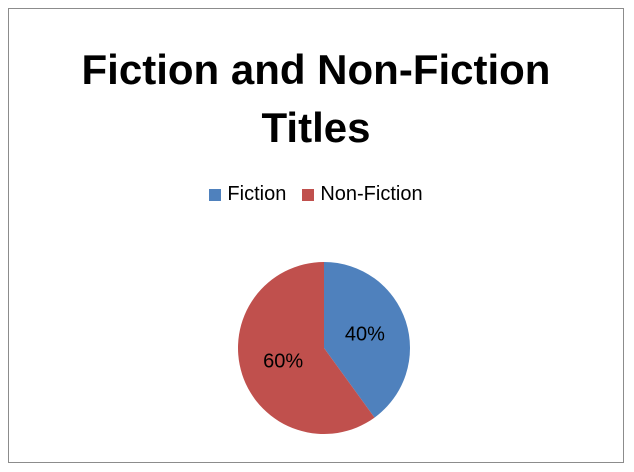 The image size is (634, 472). What do you see at coordinates (316, 69) in the screenshot?
I see `chart-title-line-1: Fiction and Non-Fiction` at bounding box center [316, 69].